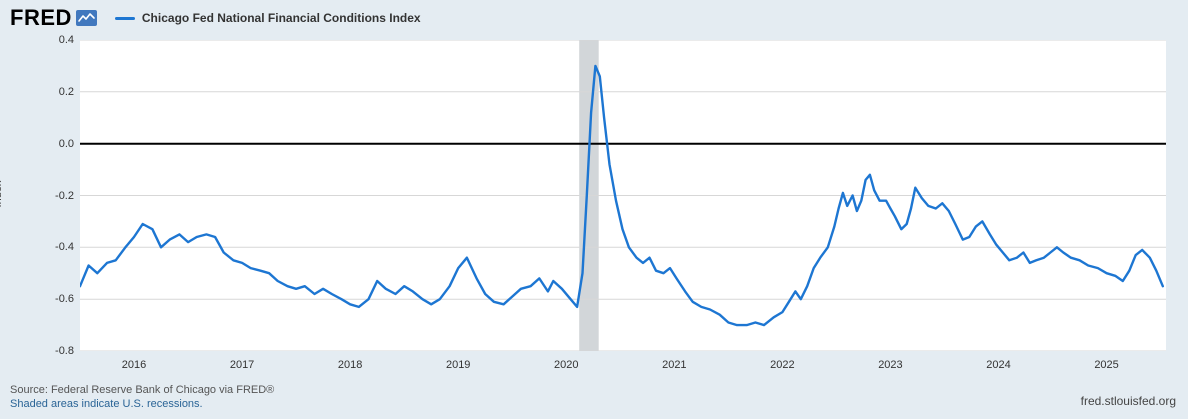 Image resolution: width=1188 pixels, height=419 pixels. I want to click on x-tick-label: 2020, so click(566, 365).